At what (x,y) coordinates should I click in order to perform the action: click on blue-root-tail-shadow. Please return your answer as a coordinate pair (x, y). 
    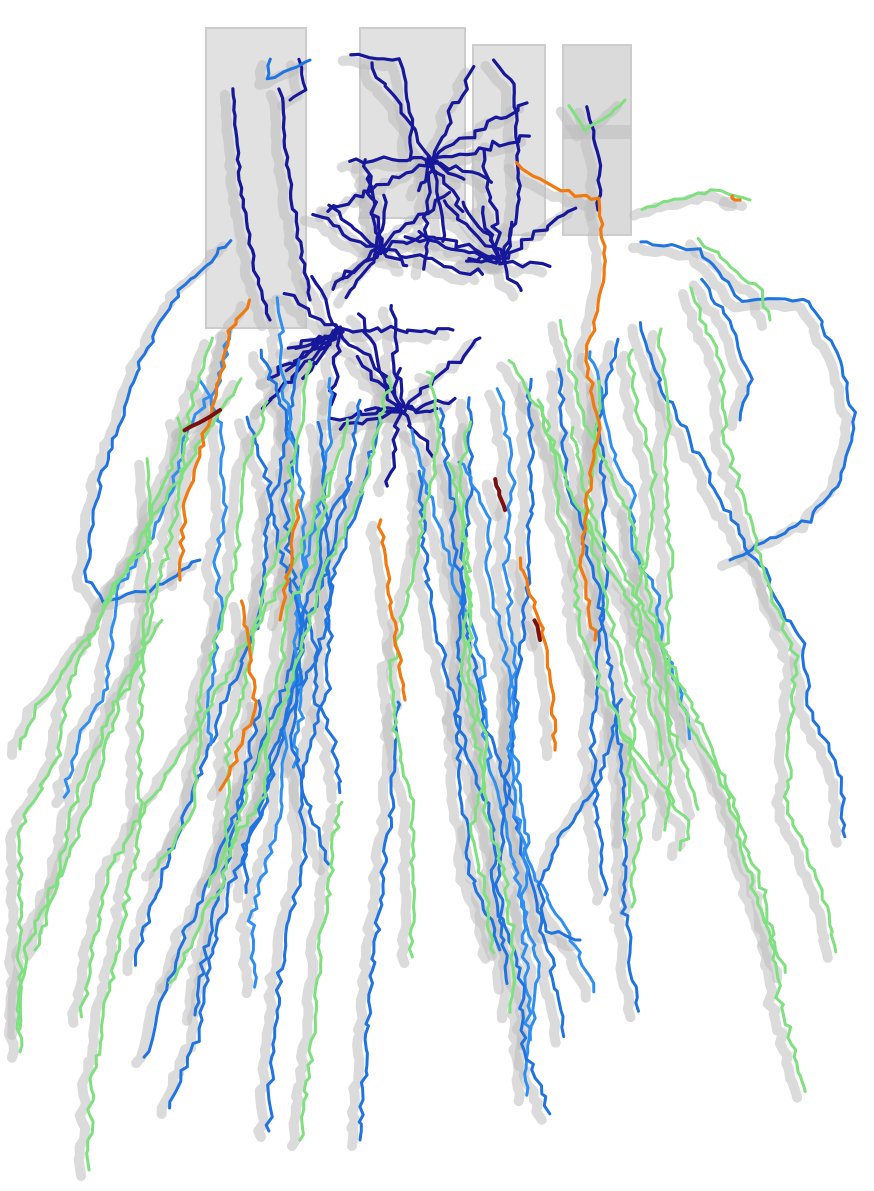
    Looking at the image, I should click on (371, 927).